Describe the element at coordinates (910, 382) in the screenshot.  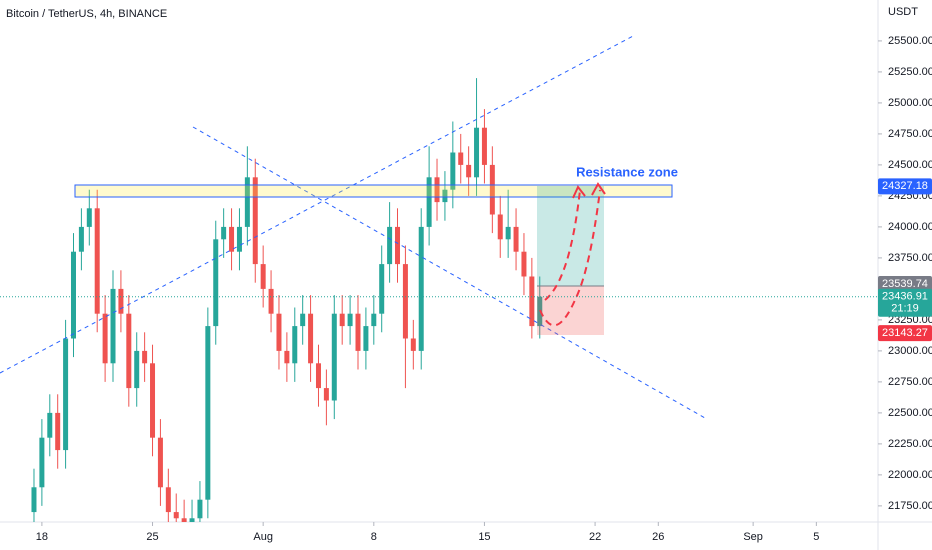
I see `y-tick-label: 22750.00` at that location.